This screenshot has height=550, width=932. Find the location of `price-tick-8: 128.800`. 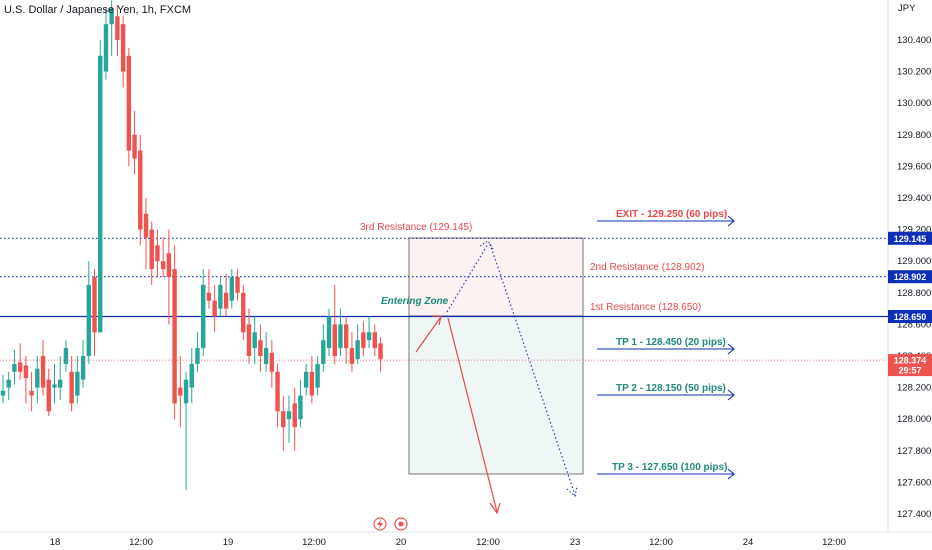

price-tick-8: 128.800 is located at coordinates (914, 293).